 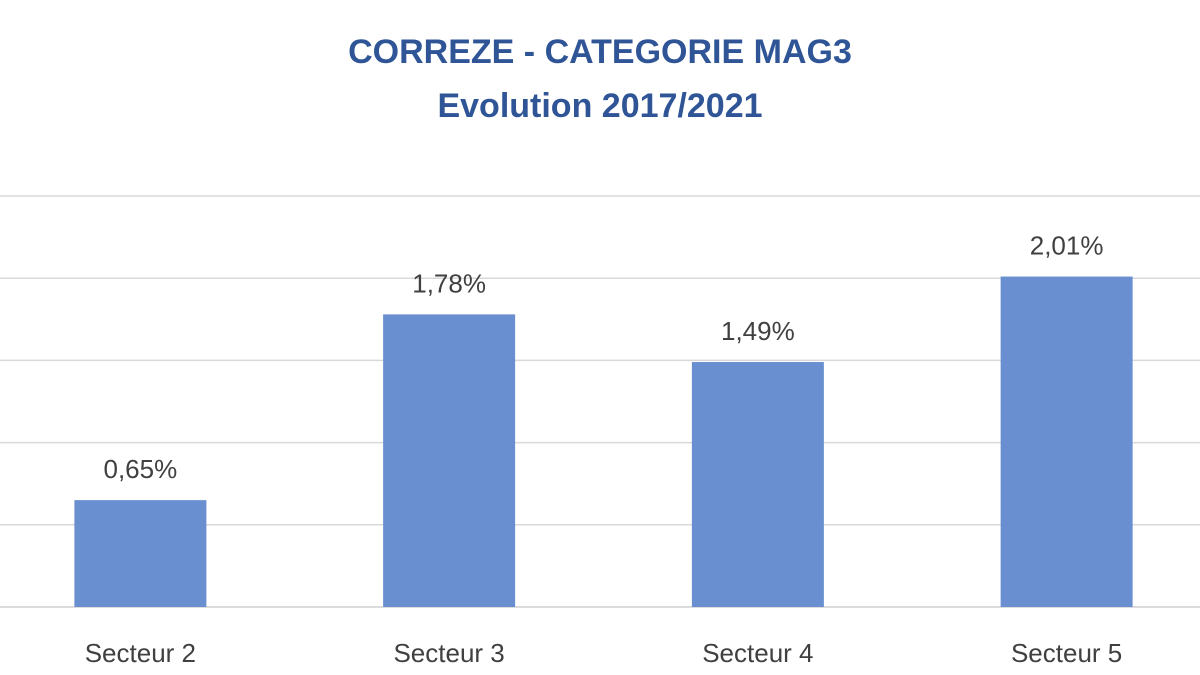 What do you see at coordinates (1067, 246) in the screenshot?
I see `data-label: 2,01%` at bounding box center [1067, 246].